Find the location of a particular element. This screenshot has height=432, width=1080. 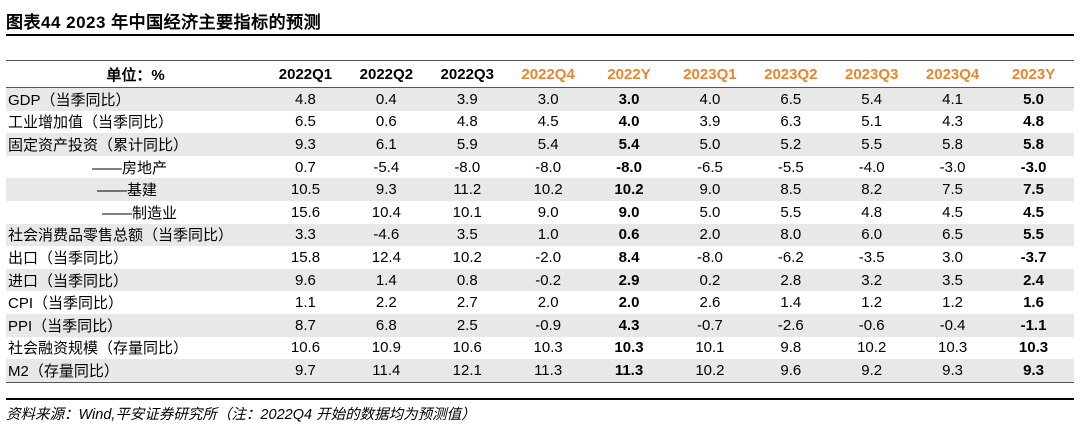

table-cell: -0.4 is located at coordinates (953, 325).